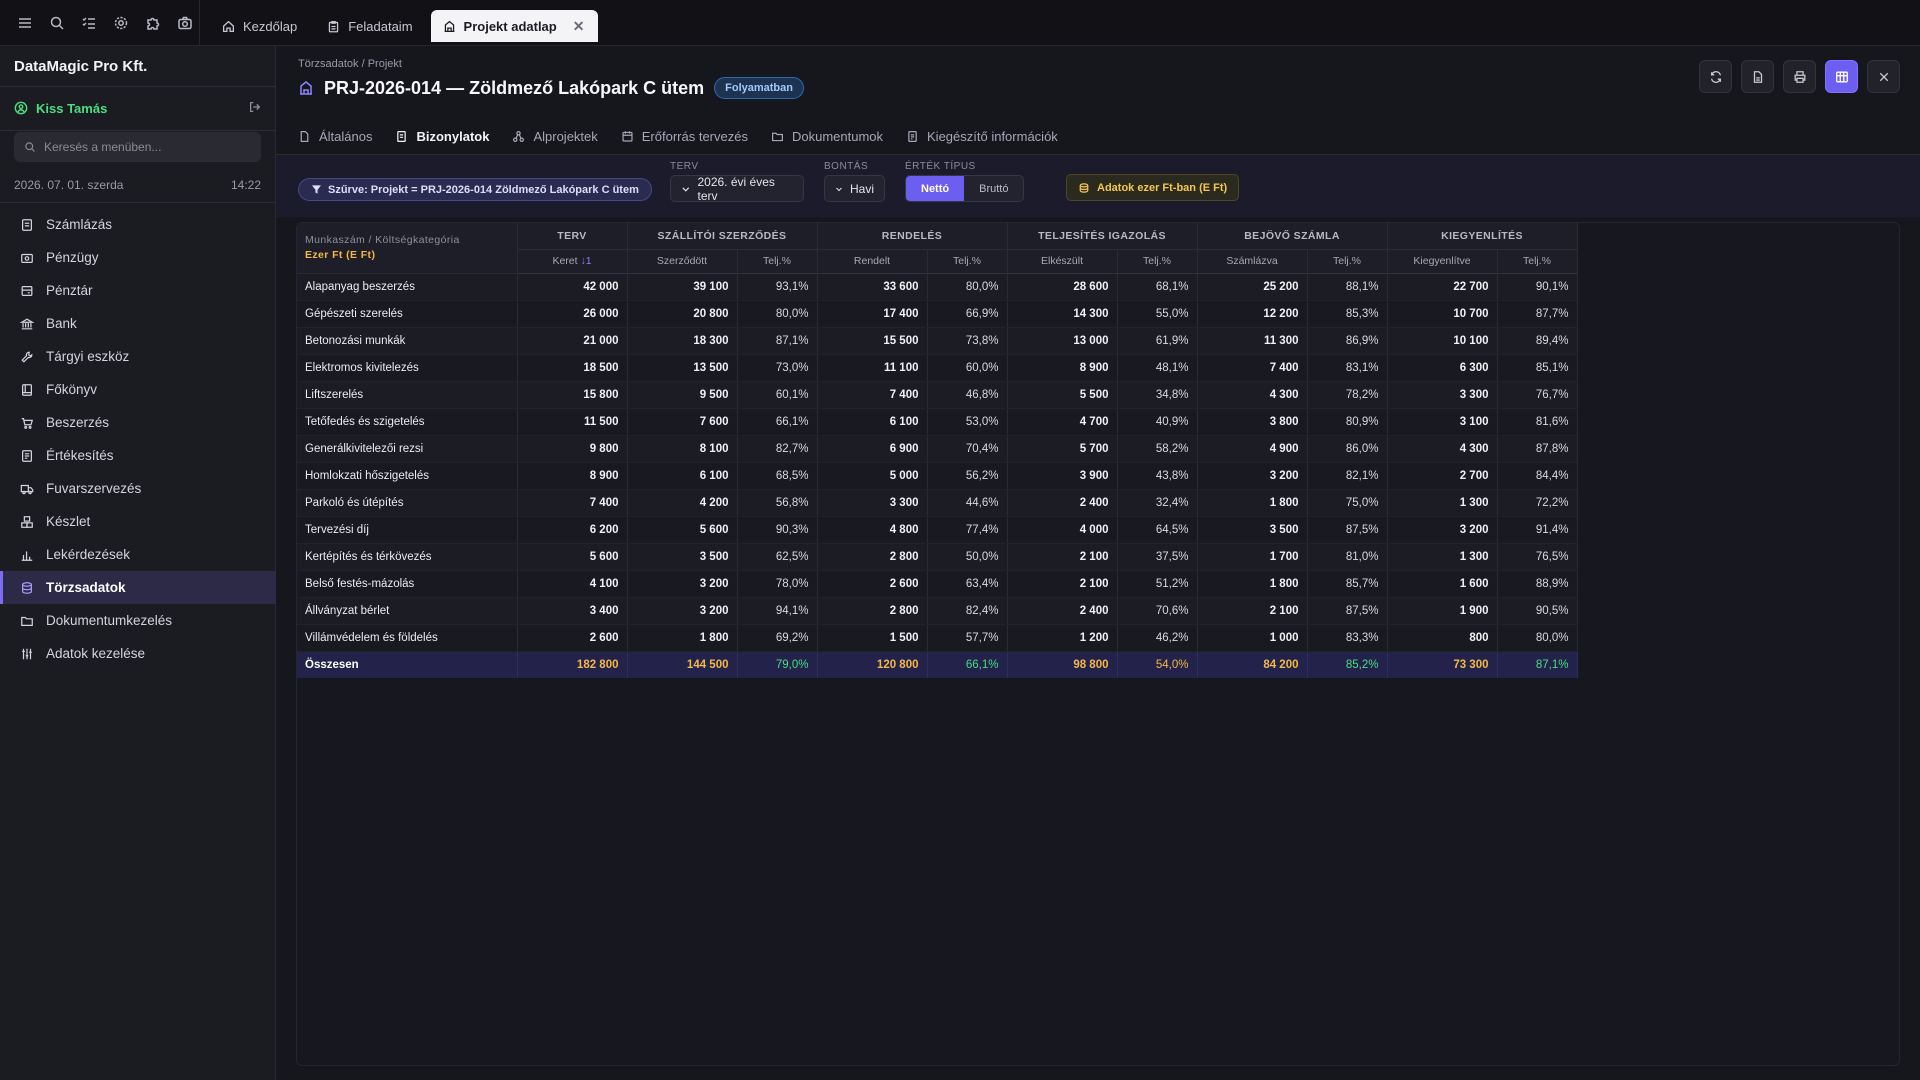  What do you see at coordinates (994, 188) in the screenshot?
I see `brutto-option: Bruttó` at bounding box center [994, 188].